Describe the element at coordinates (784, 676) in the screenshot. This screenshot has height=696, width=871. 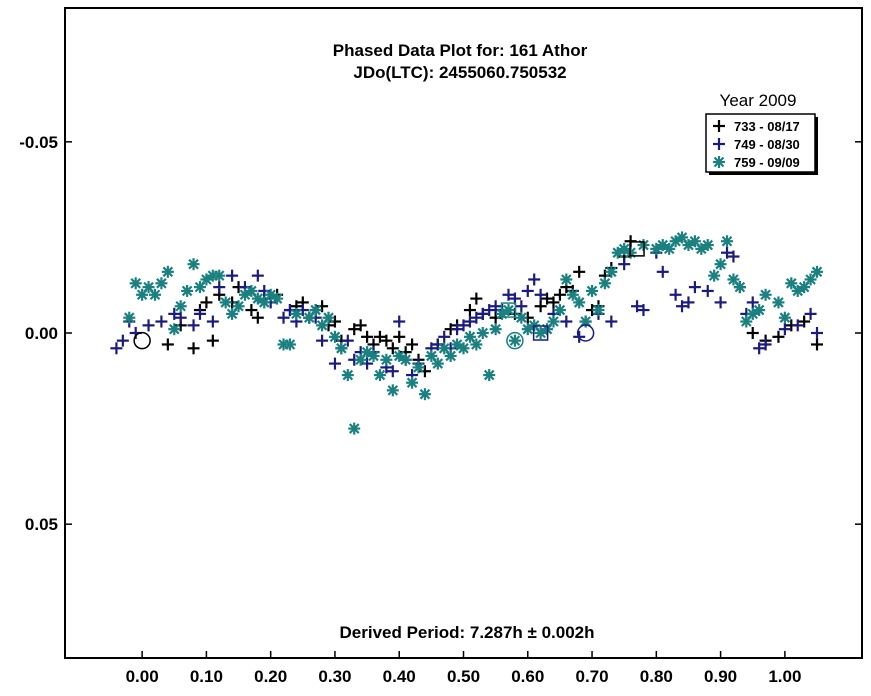
I see `x-tick-label: 1.00` at that location.